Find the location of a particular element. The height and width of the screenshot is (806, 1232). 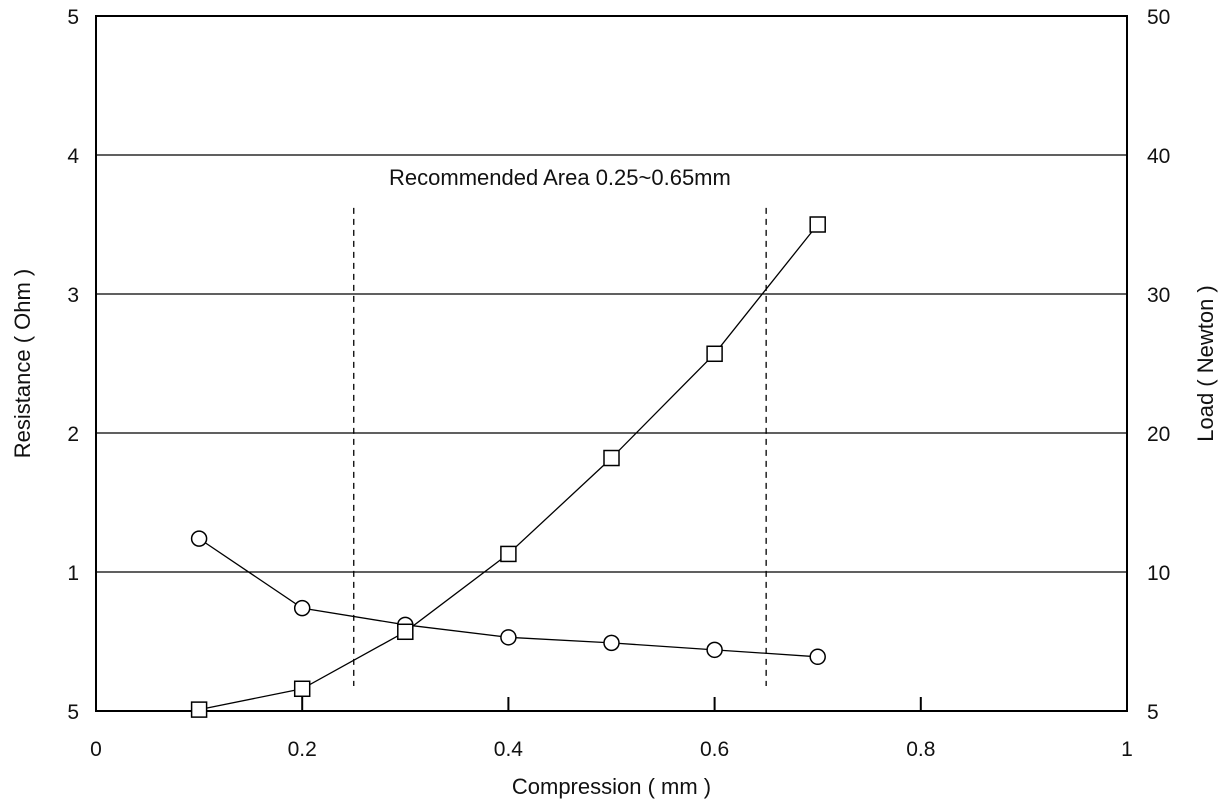

recommended-area-annotation: Recommended Area 0.25~0.65mm is located at coordinates (560, 177).